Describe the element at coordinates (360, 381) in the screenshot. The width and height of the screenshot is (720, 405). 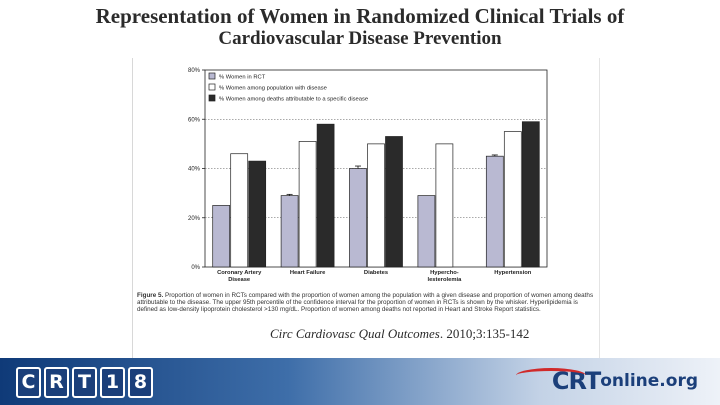
I see `footer-bar: C R T 1 8 CRT online.org` at that location.